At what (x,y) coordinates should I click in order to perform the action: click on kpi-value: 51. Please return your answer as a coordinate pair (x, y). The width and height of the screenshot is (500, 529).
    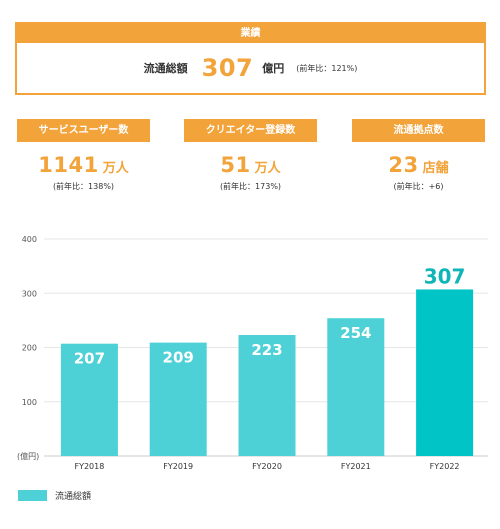
    Looking at the image, I should click on (235, 165).